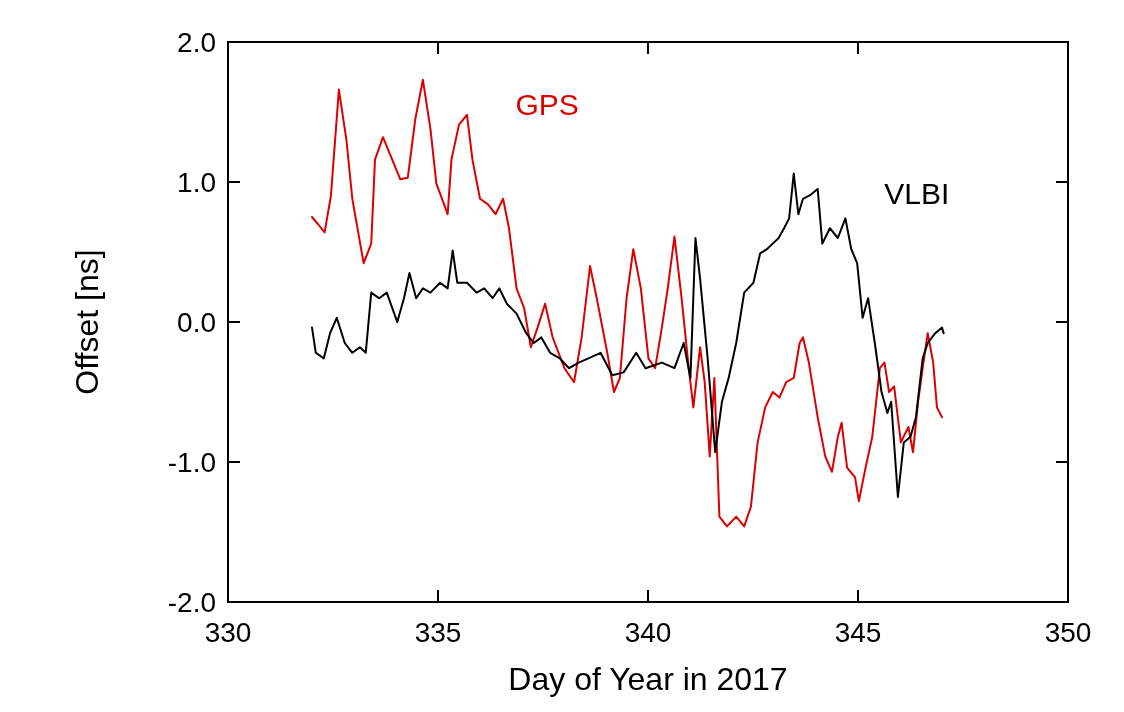 The image size is (1124, 712). Describe the element at coordinates (917, 194) in the screenshot. I see `series-label: VLBI` at that location.